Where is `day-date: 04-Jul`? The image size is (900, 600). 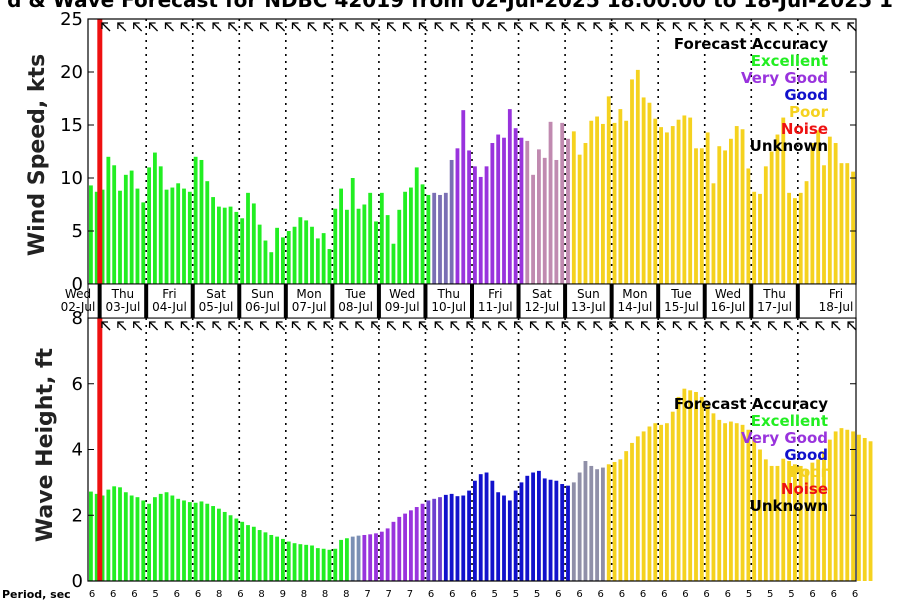
day-date: 04-Jul is located at coordinates (169, 307).